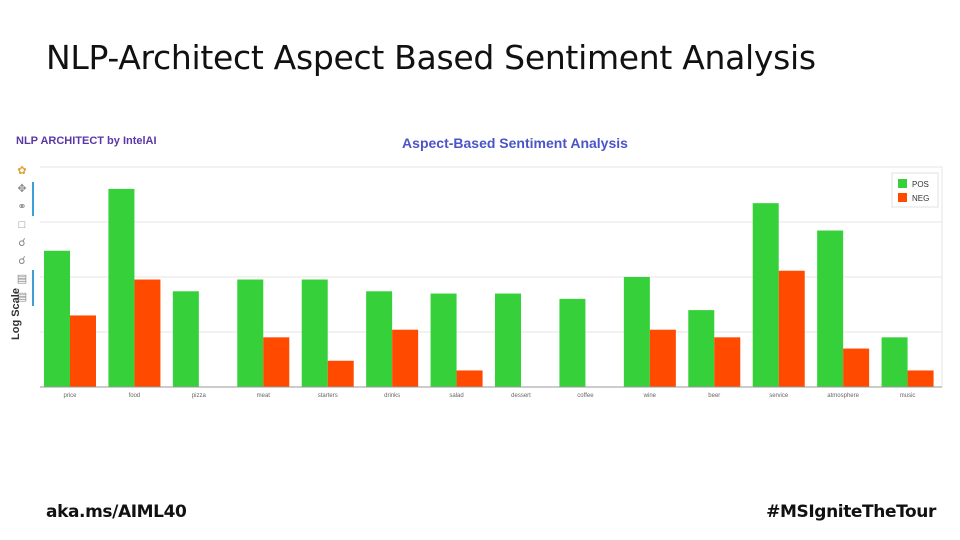 This screenshot has height=540, width=960. I want to click on bar-neg-food, so click(147, 333).